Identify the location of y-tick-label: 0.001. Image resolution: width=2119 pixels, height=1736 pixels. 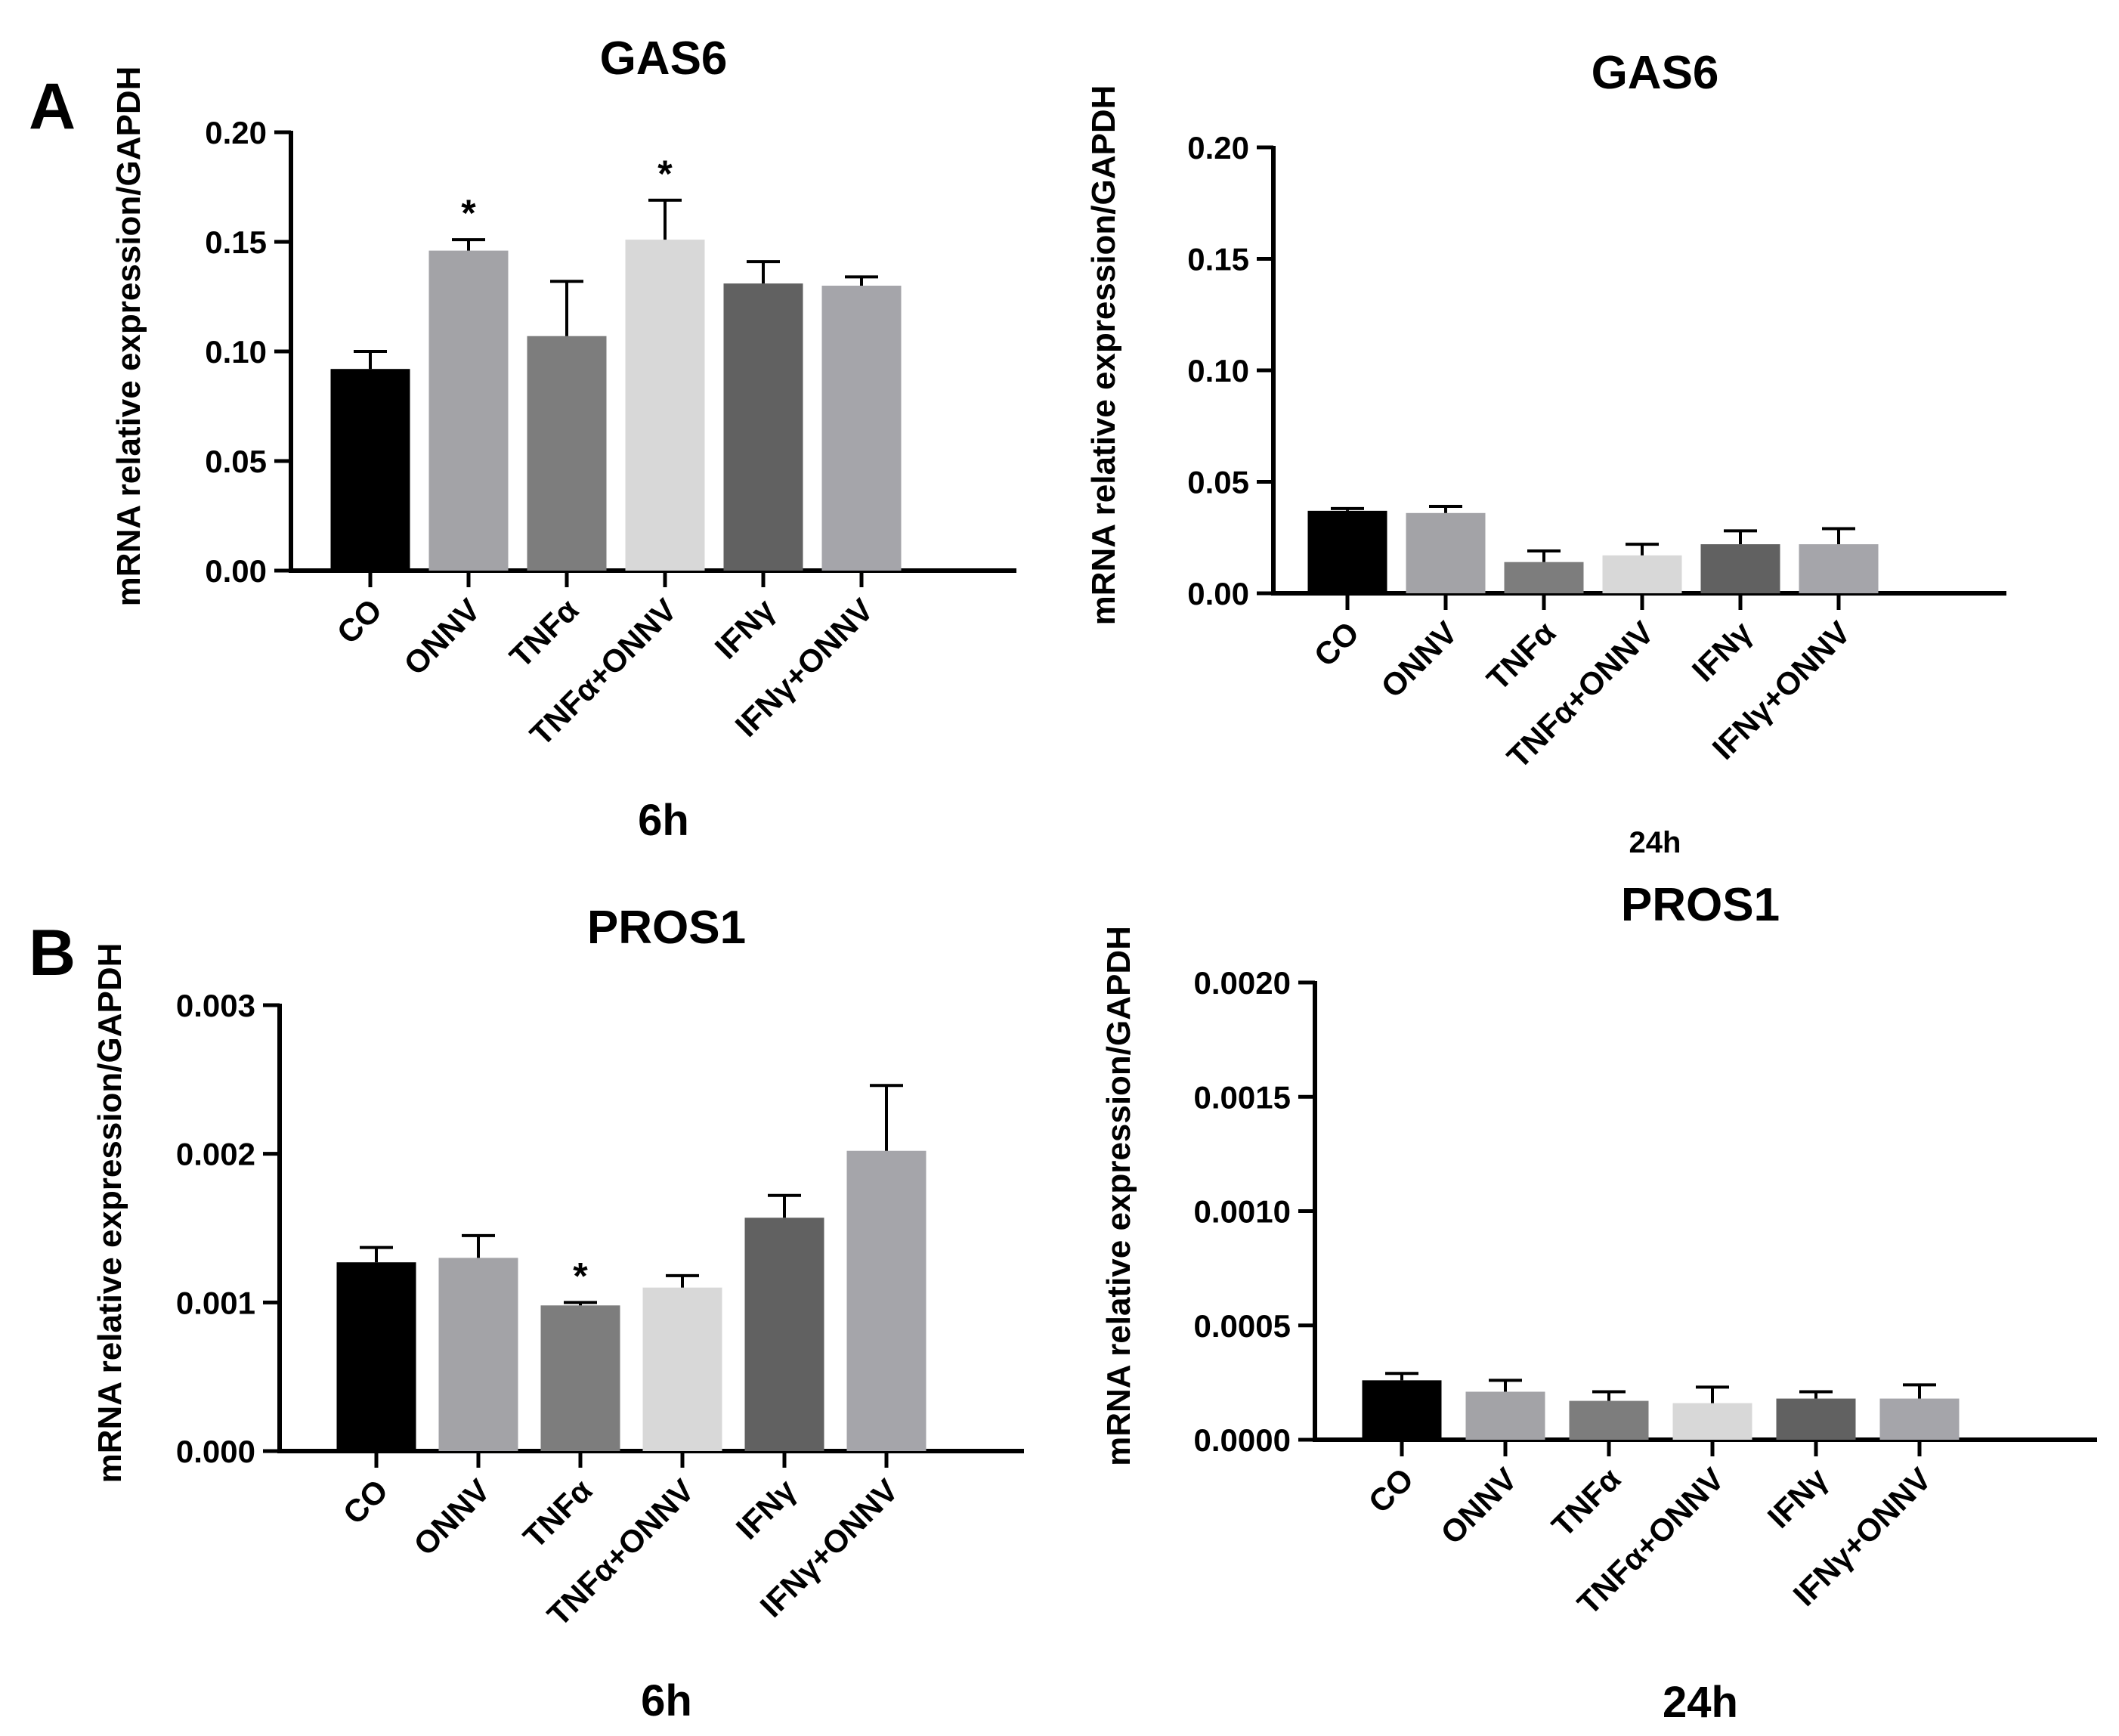
(216, 1302).